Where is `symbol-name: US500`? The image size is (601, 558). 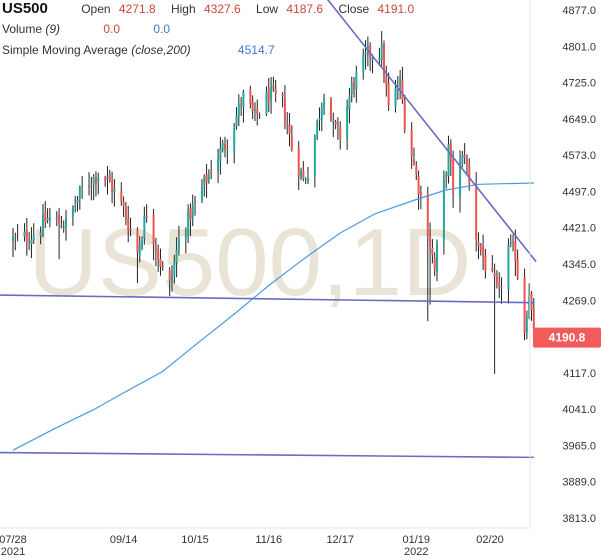
symbol-name: US500 is located at coordinates (25, 8).